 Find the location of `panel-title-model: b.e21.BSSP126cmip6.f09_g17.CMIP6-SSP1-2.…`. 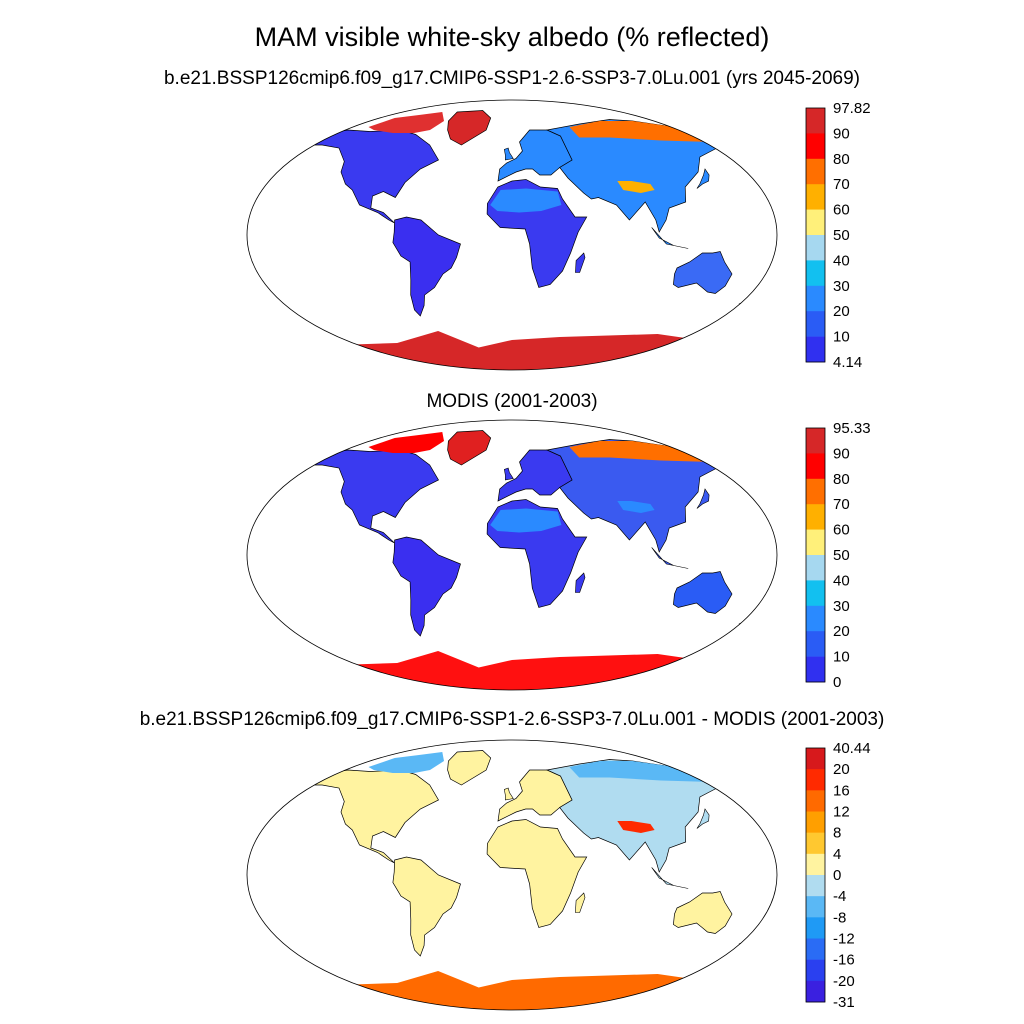

panel-title-model: b.e21.BSSP126cmip6.f09_g17.CMIP6-SSP1-2.… is located at coordinates (512, 78).